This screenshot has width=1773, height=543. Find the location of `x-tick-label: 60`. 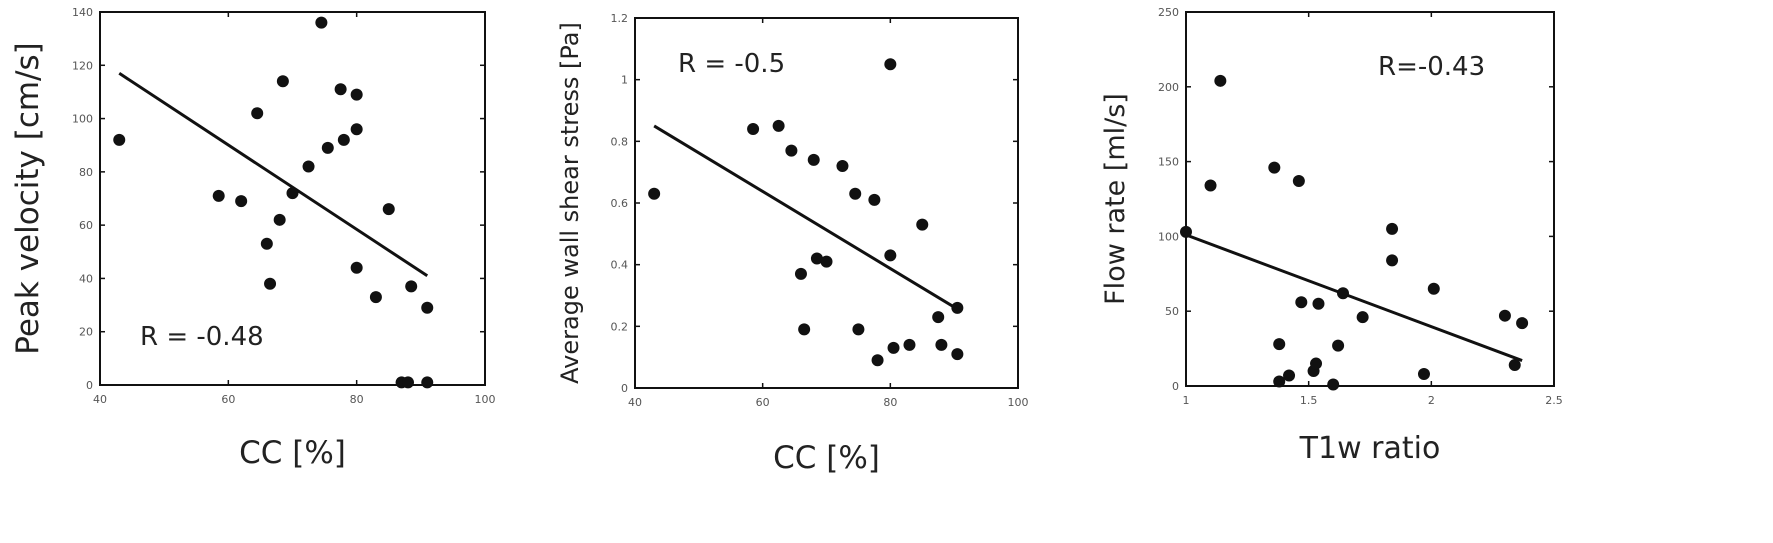

x-tick-label: 60 is located at coordinates (763, 402).